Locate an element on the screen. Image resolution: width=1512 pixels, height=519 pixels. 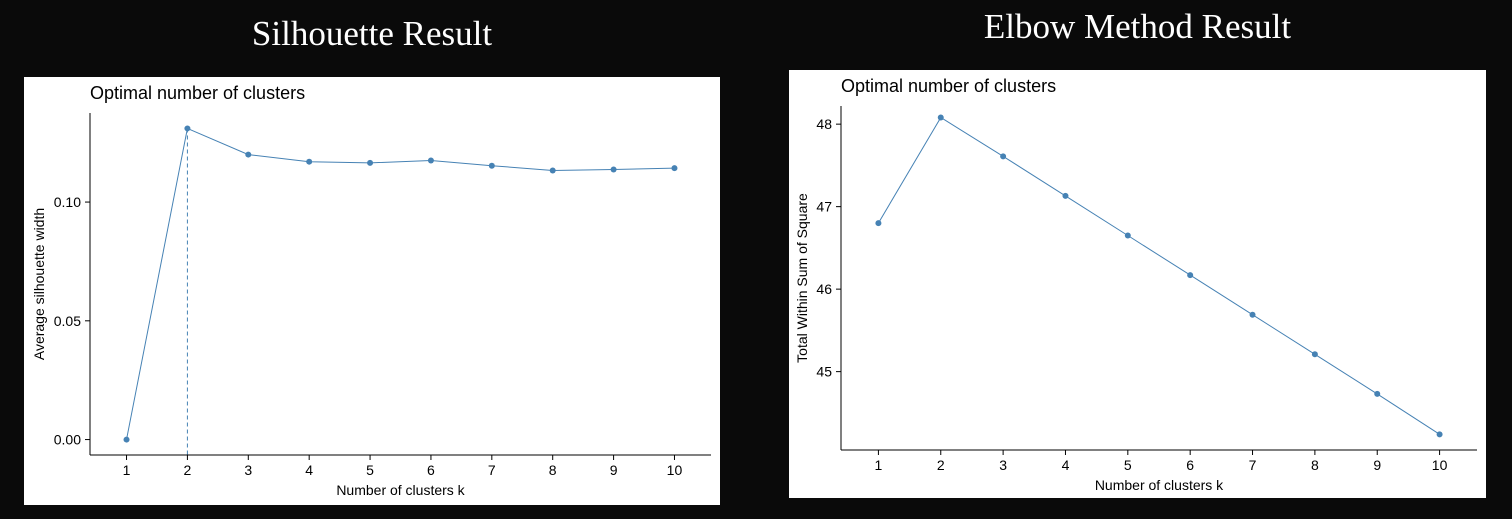
elbow-heading: Elbow Method Result is located at coordinates (1137, 26).